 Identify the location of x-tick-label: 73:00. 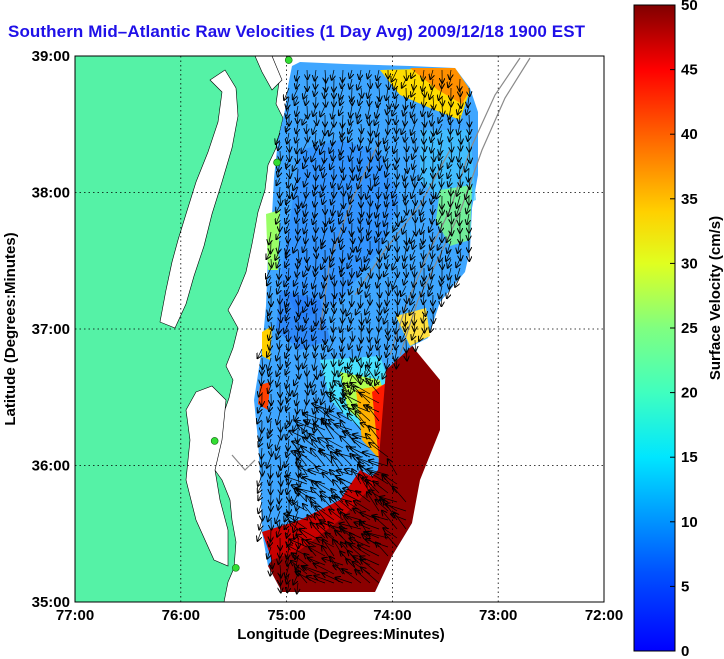
(498, 615).